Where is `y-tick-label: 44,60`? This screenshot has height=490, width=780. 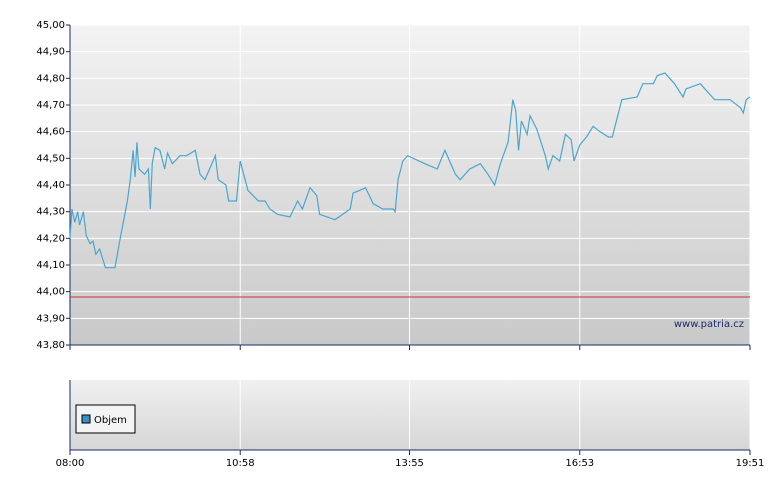 y-tick-label: 44,60 is located at coordinates (50, 132).